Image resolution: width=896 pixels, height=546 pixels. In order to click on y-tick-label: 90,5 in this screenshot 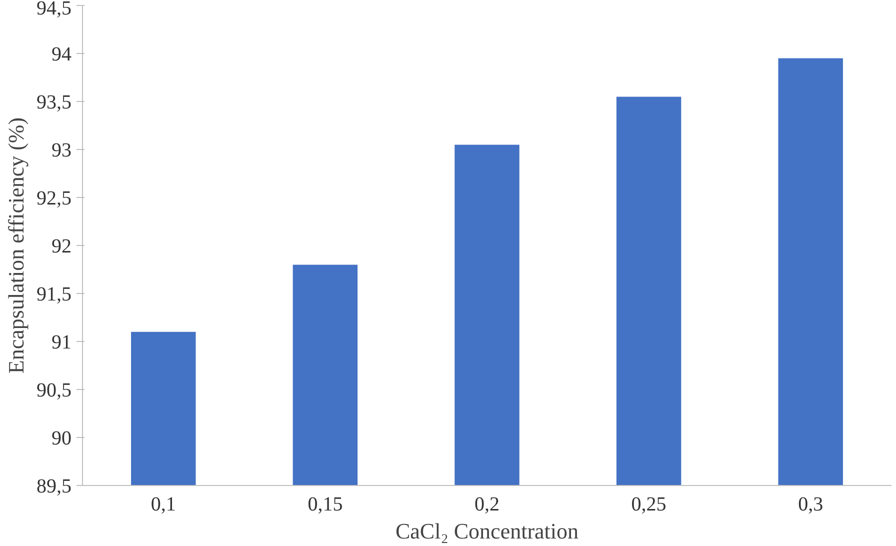, I will do `click(54, 391)`.